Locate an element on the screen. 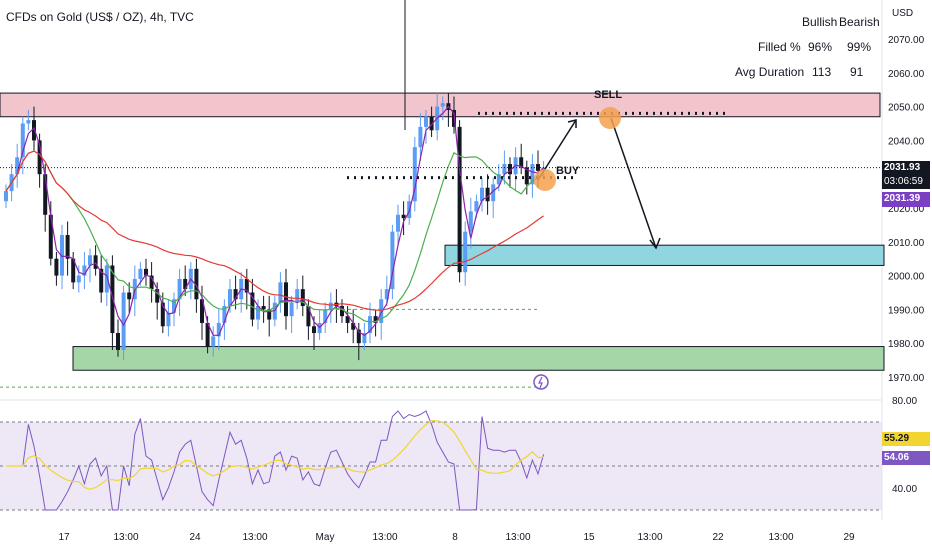 The height and width of the screenshot is (555, 932). rsi-tick-label: 40.00 is located at coordinates (904, 489).